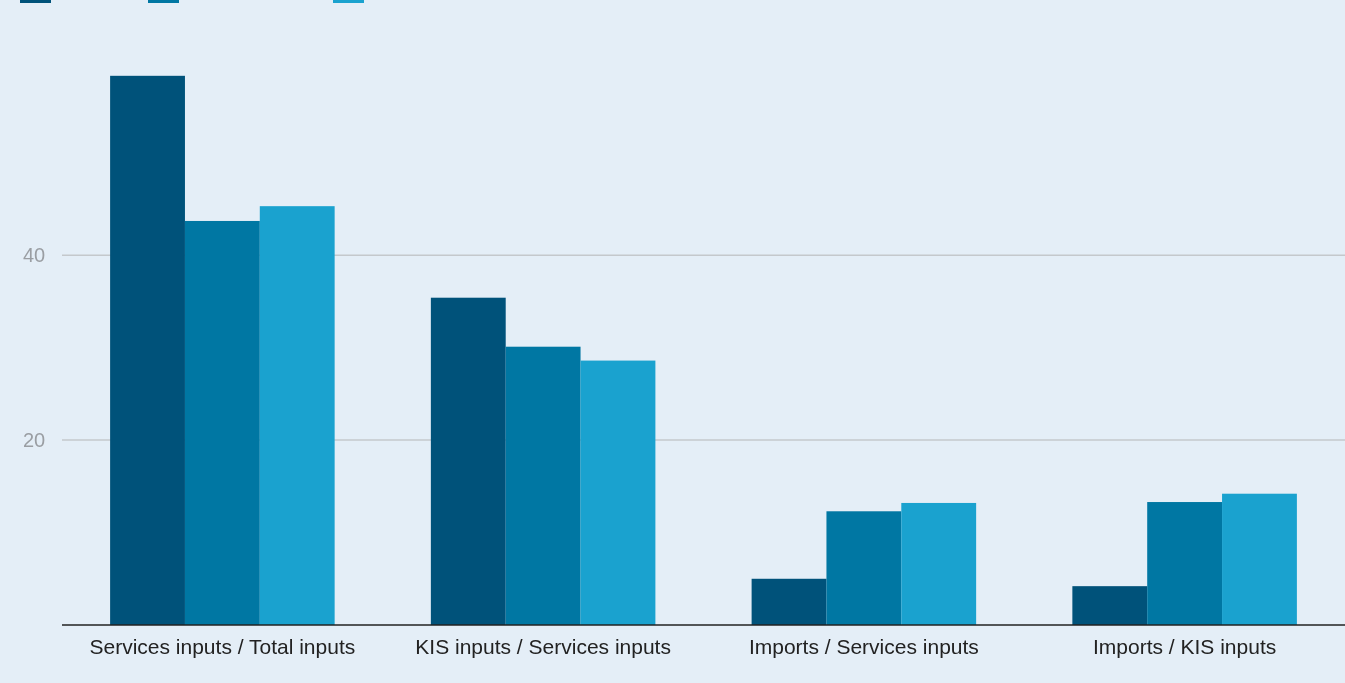  I want to click on x-tick-label: Imports / KIS inputs, so click(1185, 646).